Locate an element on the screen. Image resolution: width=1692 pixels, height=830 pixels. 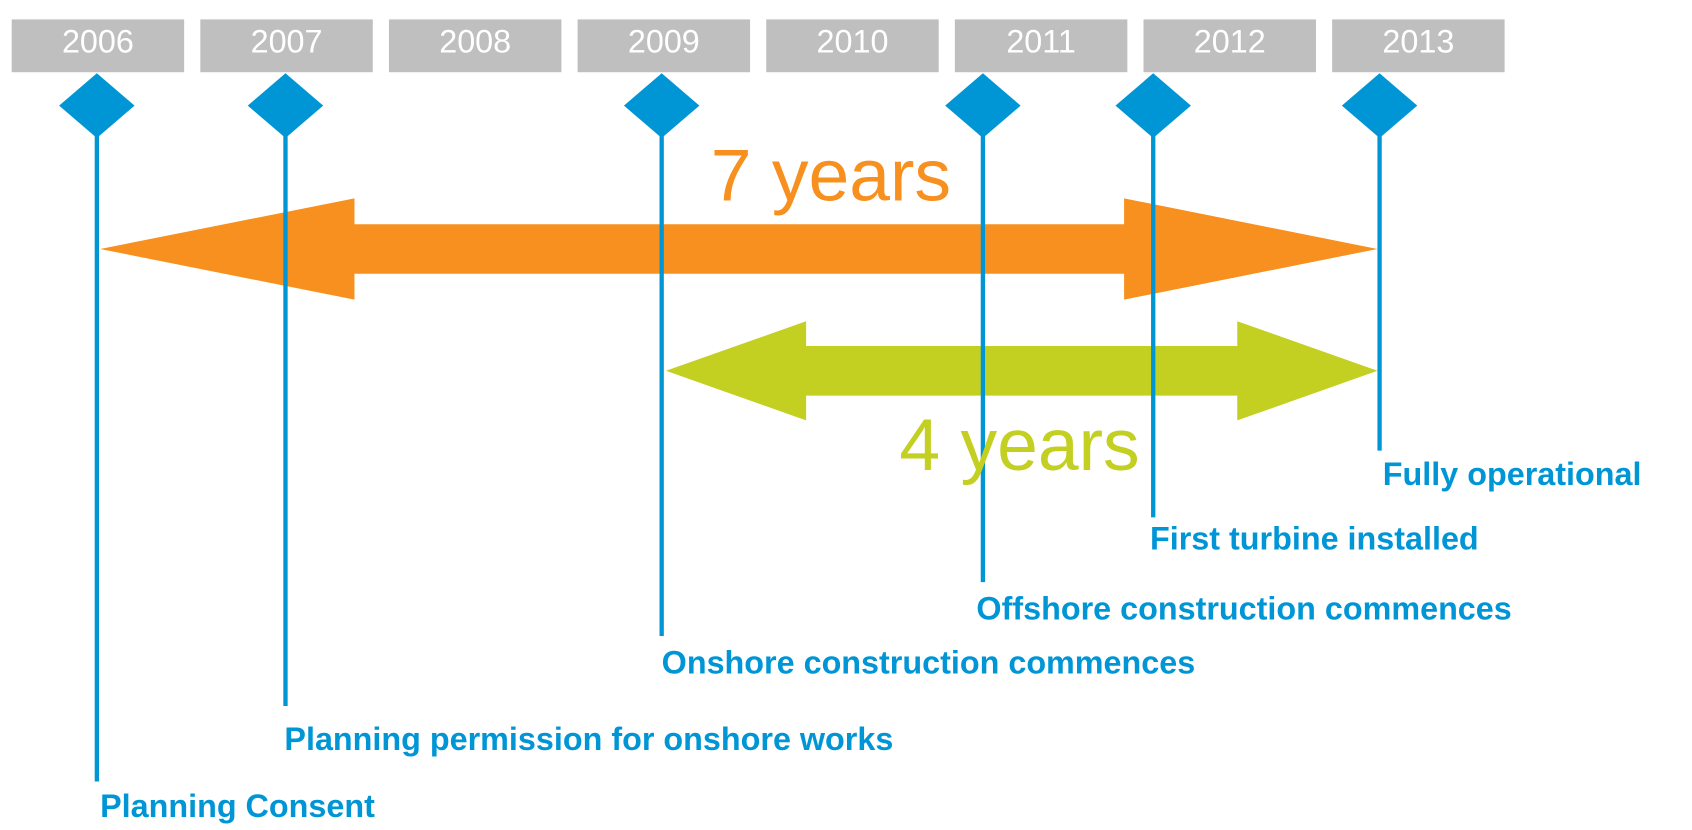
span-arrow is located at coordinates (739, 249).